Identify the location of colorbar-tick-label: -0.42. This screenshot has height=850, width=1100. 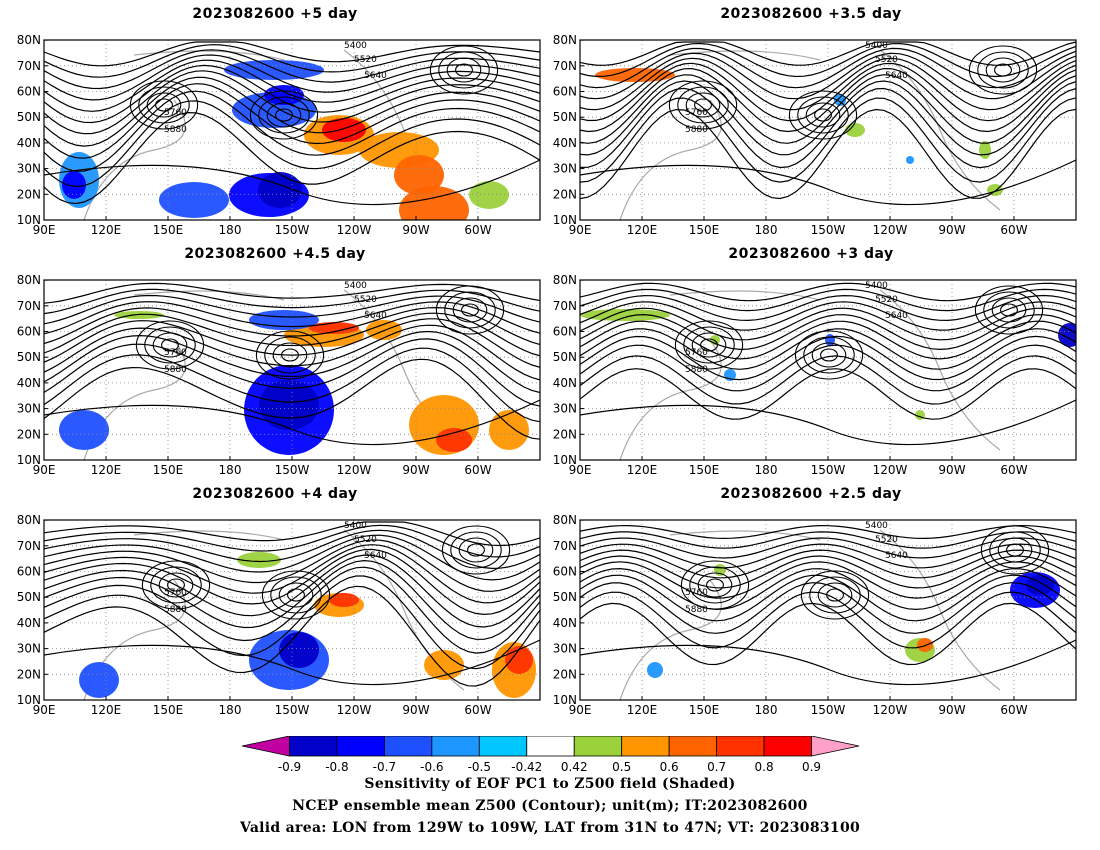
(526, 767).